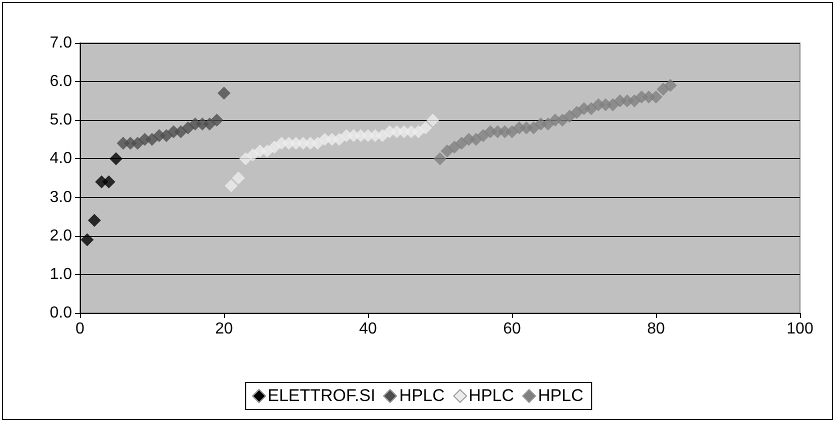  I want to click on x-tick-label: 0, so click(80, 329).